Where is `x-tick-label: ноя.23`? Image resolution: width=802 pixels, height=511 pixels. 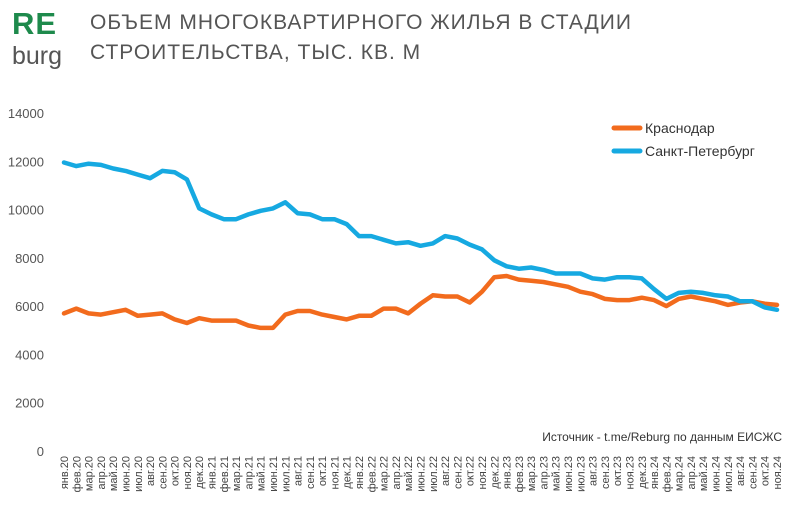
x-tick-label: ноя.23 is located at coordinates (630, 472).